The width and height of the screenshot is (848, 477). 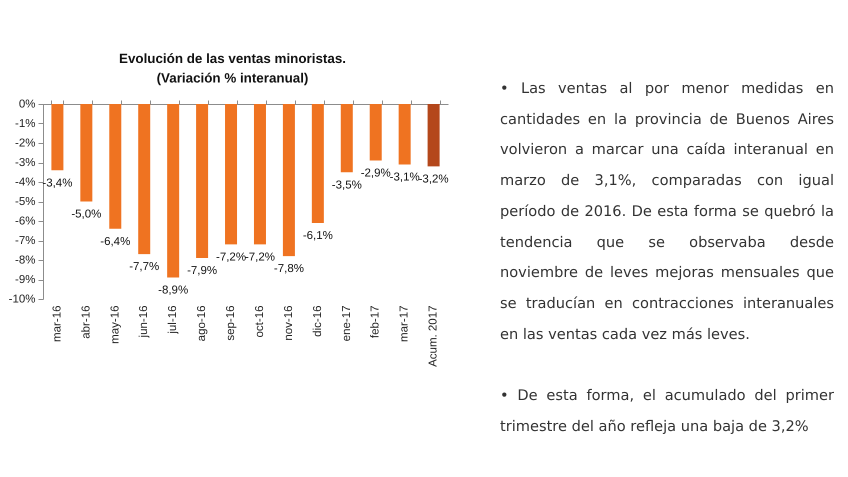 What do you see at coordinates (115, 242) in the screenshot?
I see `data-label: -6,4%` at bounding box center [115, 242].